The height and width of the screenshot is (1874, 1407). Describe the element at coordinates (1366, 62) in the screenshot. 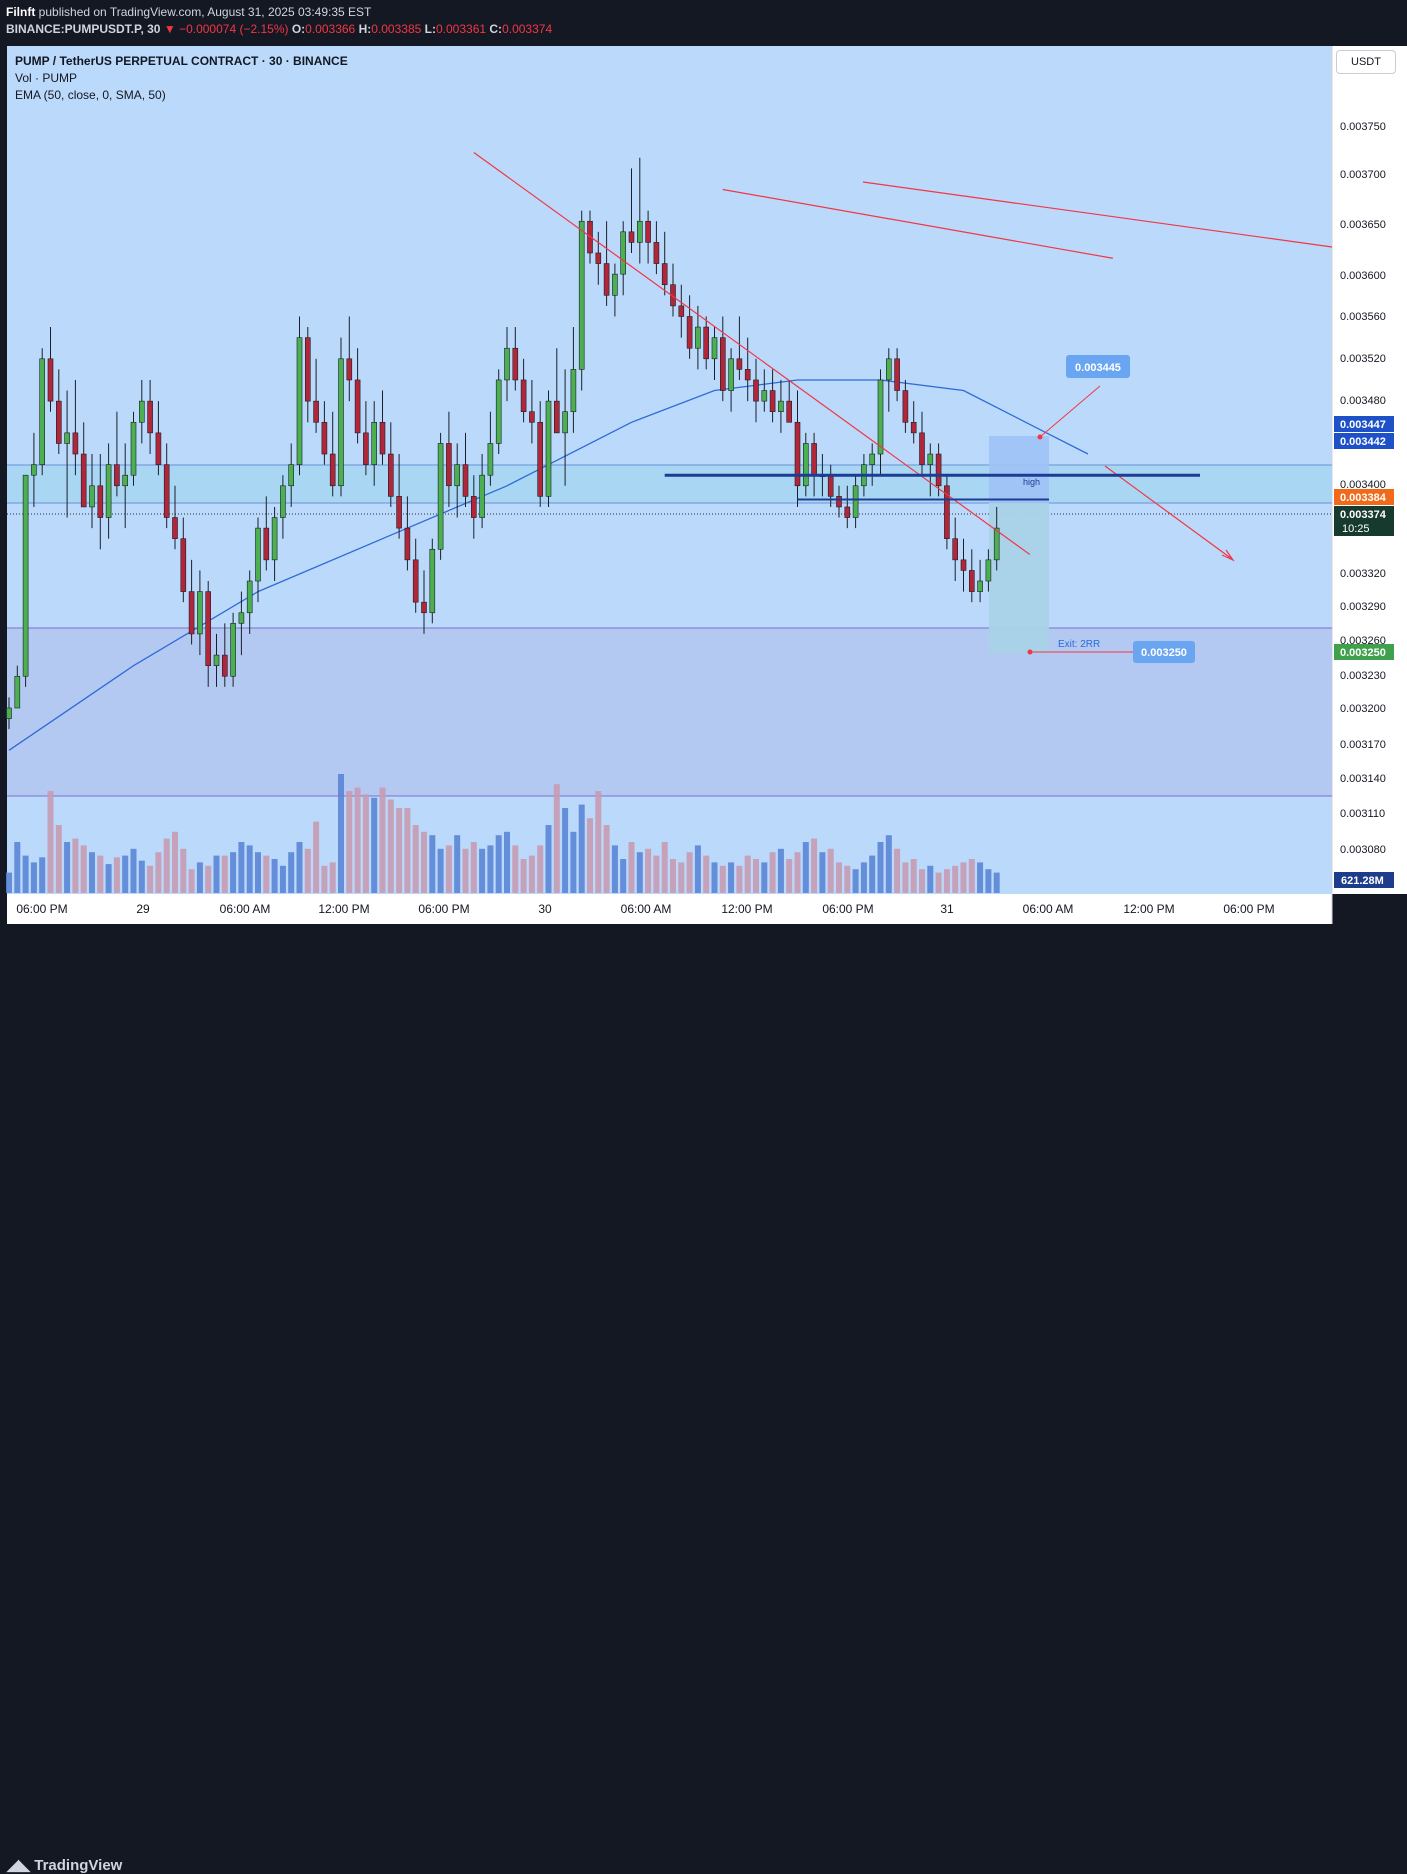

I see `currency-button: USDT` at that location.